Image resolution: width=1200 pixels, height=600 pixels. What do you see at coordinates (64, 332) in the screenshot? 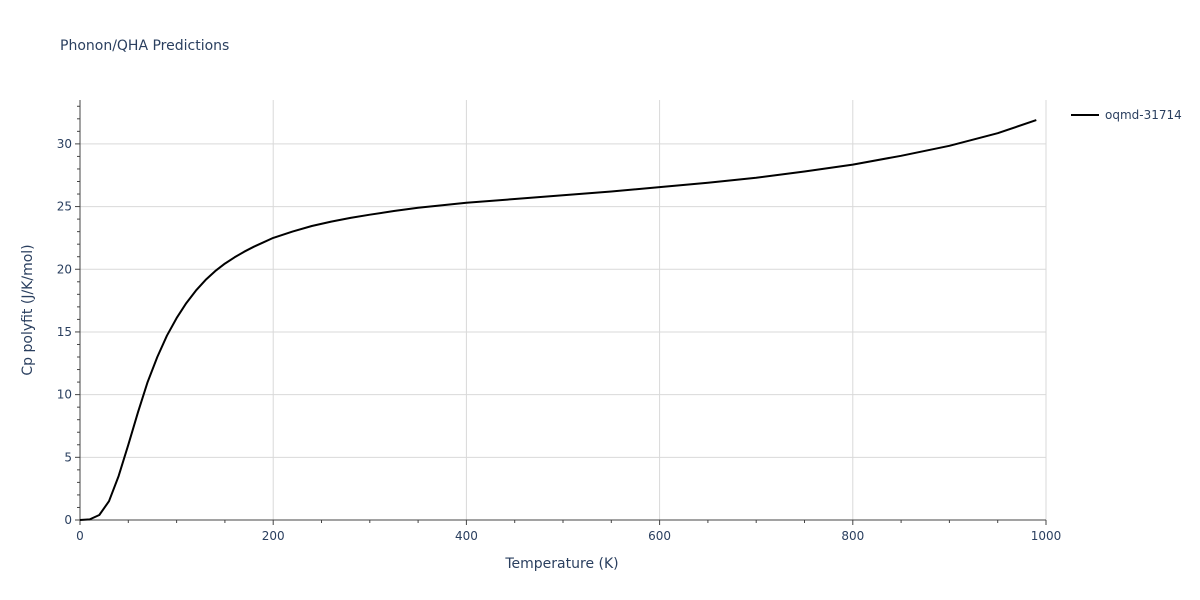
I see `y-tick-label: 15` at bounding box center [64, 332].